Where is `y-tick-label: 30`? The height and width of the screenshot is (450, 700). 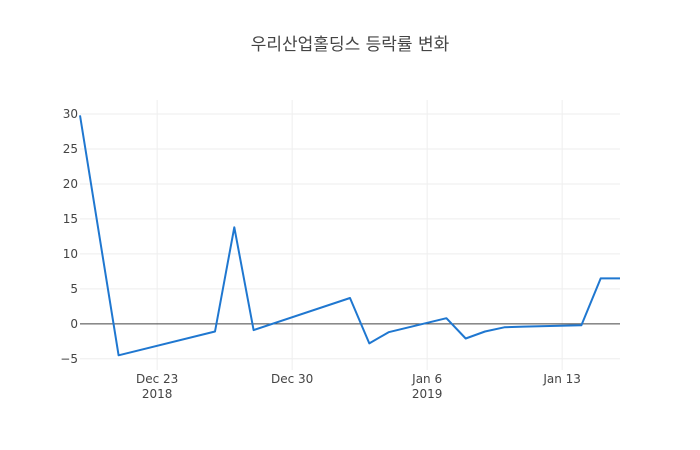 y-tick-label: 30 is located at coordinates (70, 114).